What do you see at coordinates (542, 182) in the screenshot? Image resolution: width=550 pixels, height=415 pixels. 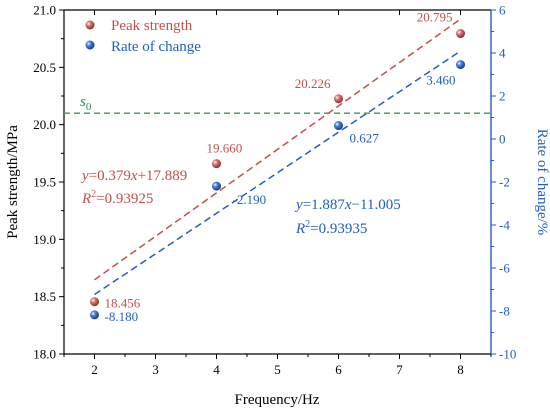 I see `y-axis-right-title: Rate of change/%` at bounding box center [542, 182].